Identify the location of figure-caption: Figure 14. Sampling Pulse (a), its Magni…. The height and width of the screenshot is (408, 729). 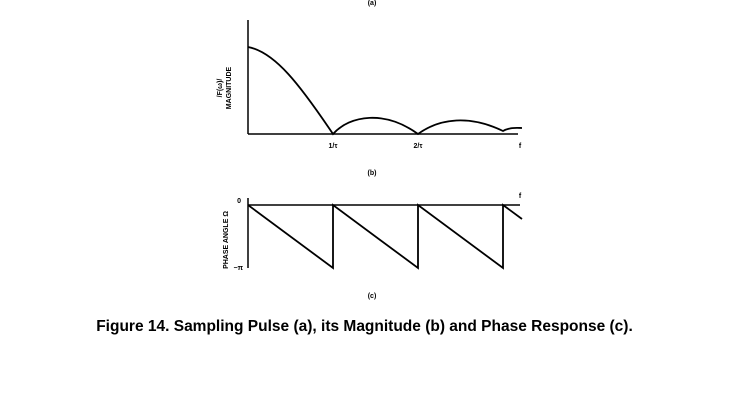
(364, 326).